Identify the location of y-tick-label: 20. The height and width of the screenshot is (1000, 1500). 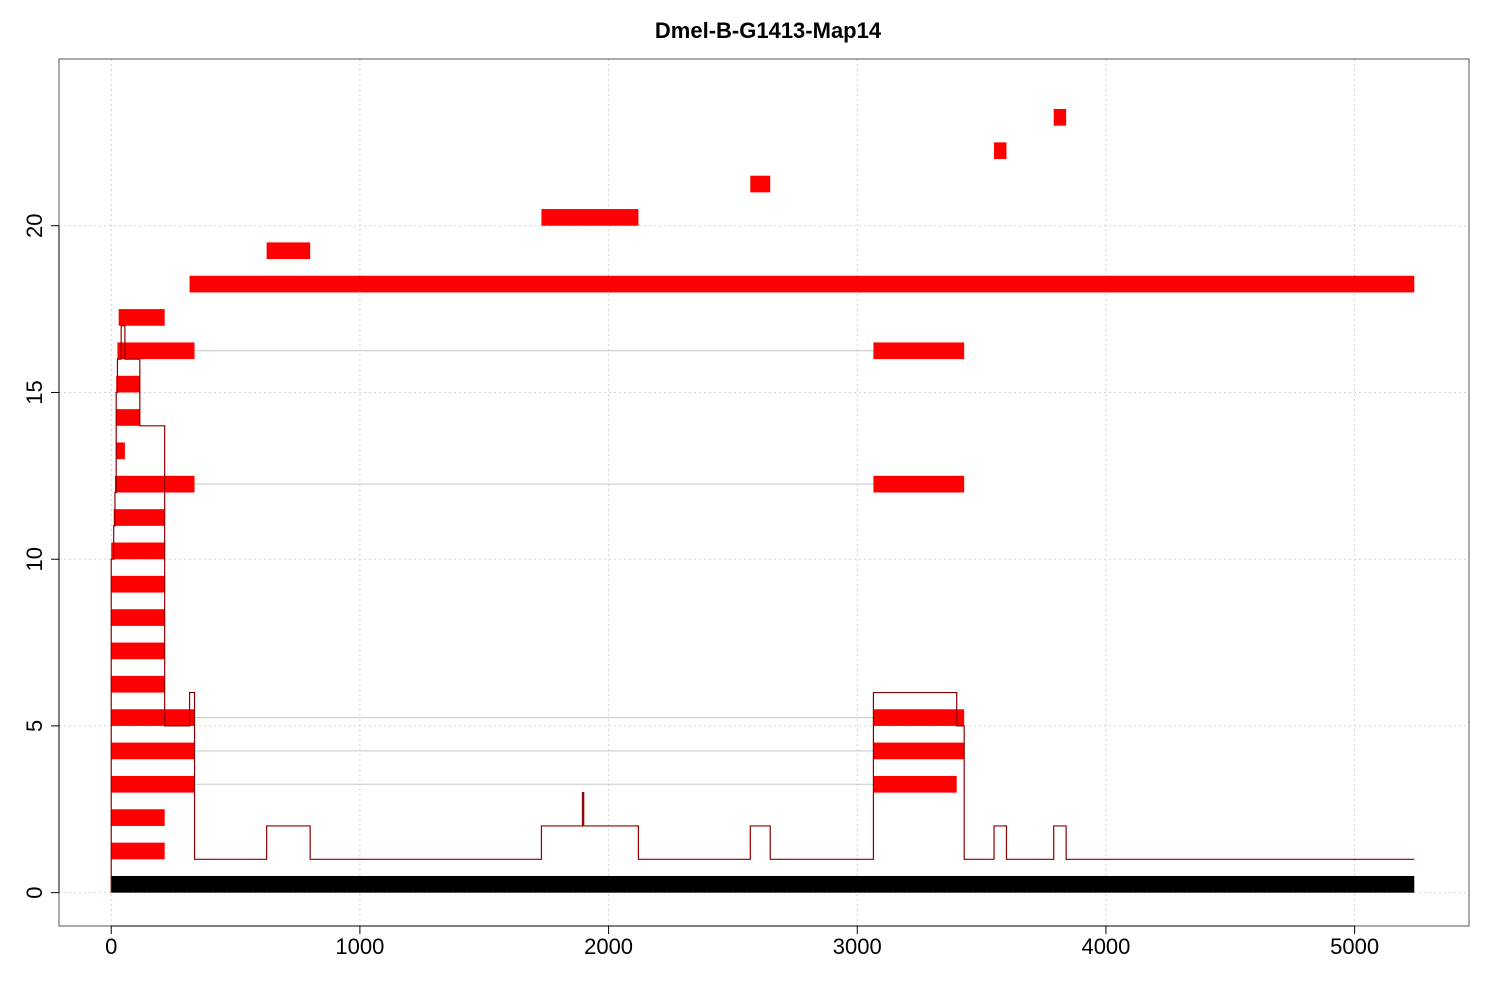
(34, 225).